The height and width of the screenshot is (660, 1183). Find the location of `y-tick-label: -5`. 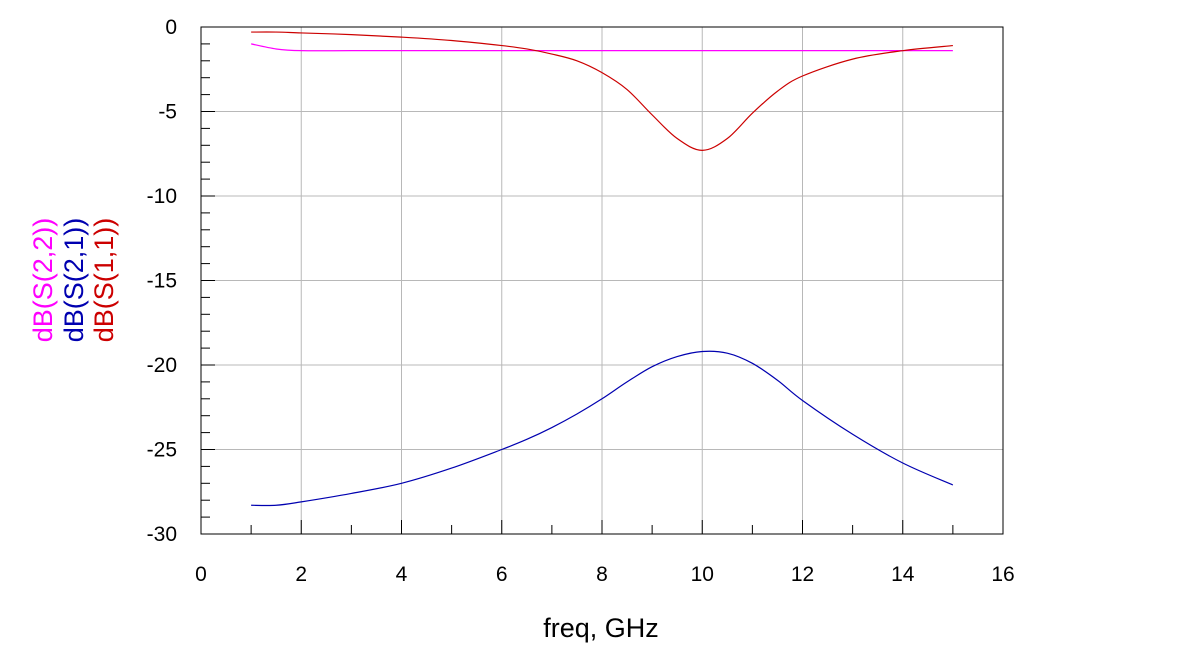

y-tick-label: -5 is located at coordinates (167, 112).